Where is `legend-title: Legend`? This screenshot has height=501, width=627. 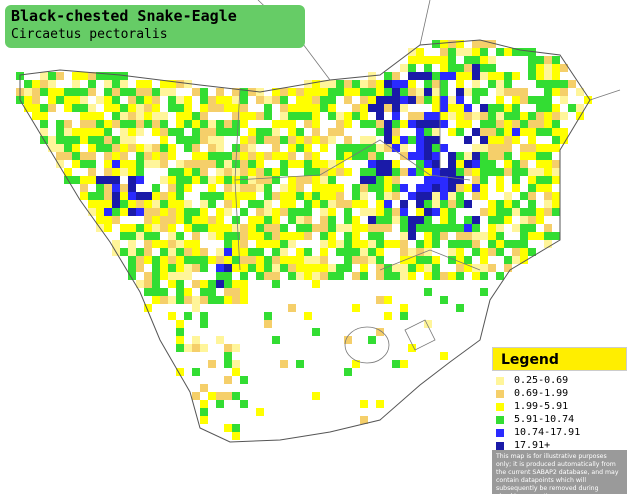 legend-title: Legend is located at coordinates (559, 359).